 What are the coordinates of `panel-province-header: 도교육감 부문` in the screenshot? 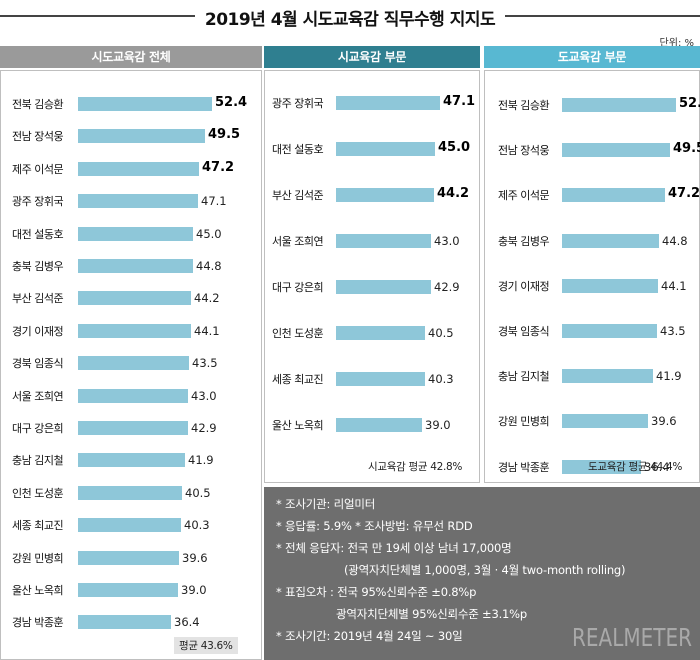 It's located at (592, 57).